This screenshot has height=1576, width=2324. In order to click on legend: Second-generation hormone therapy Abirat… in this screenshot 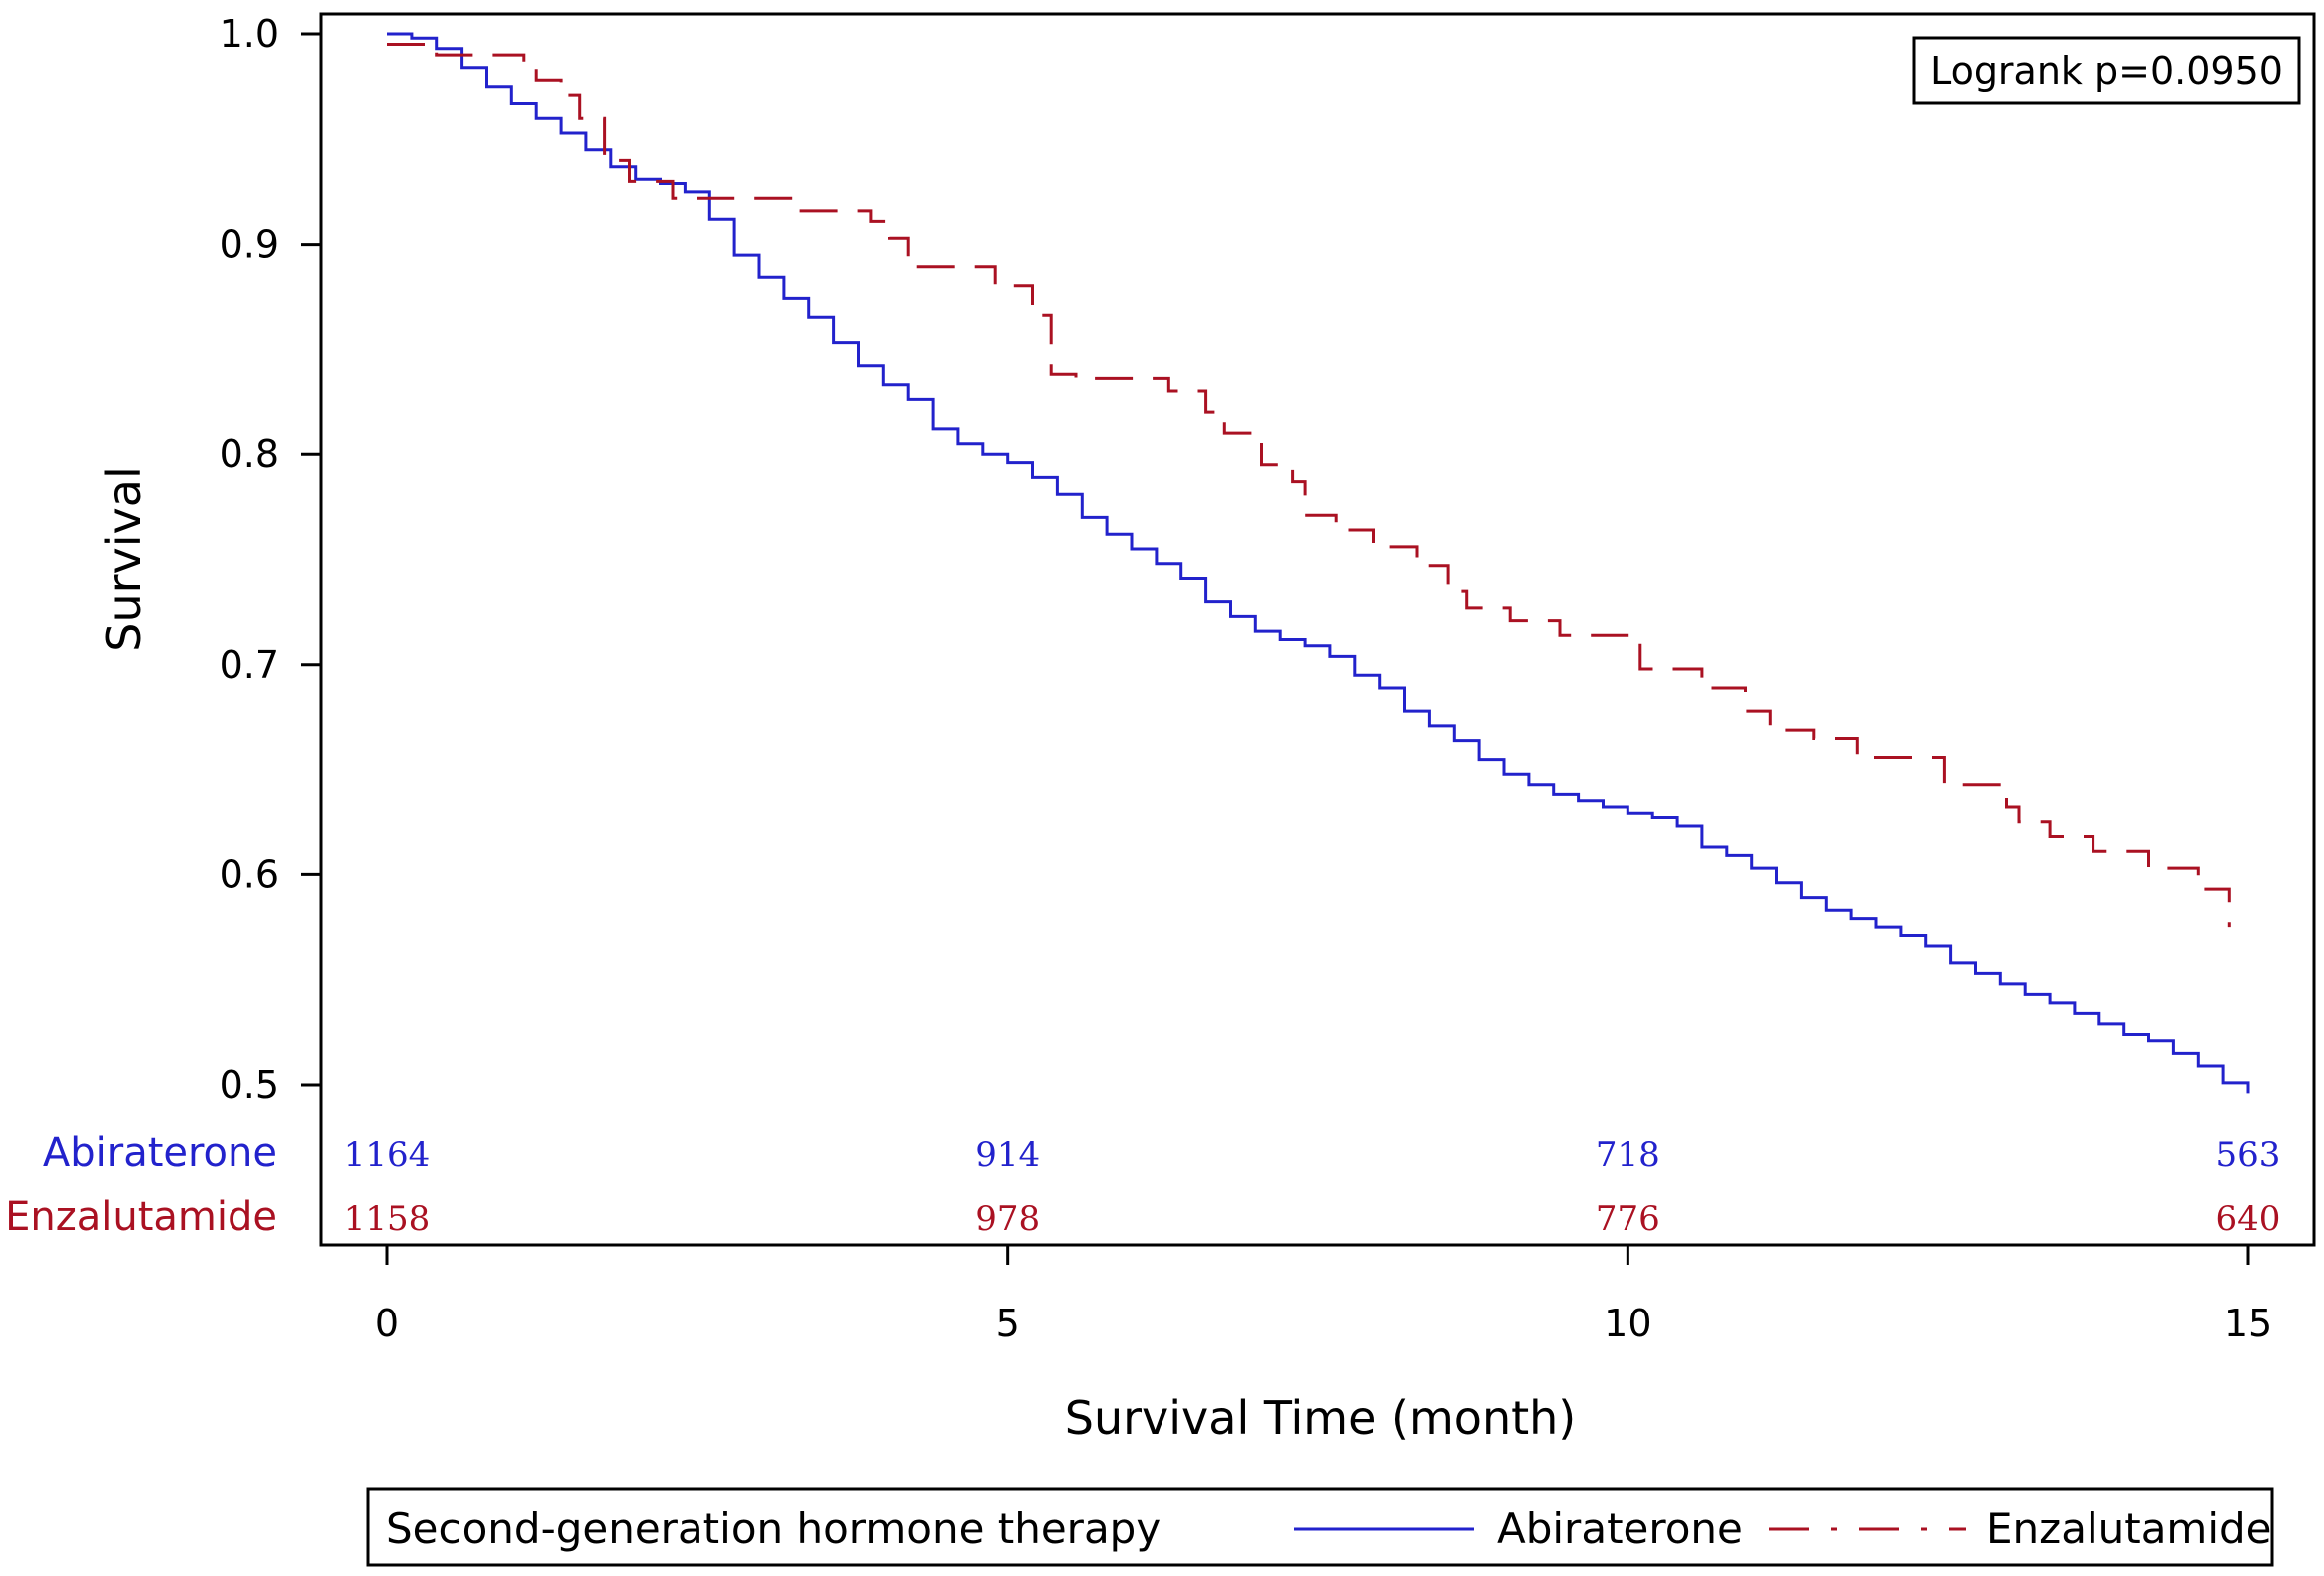, I will do `click(1320, 1527)`.